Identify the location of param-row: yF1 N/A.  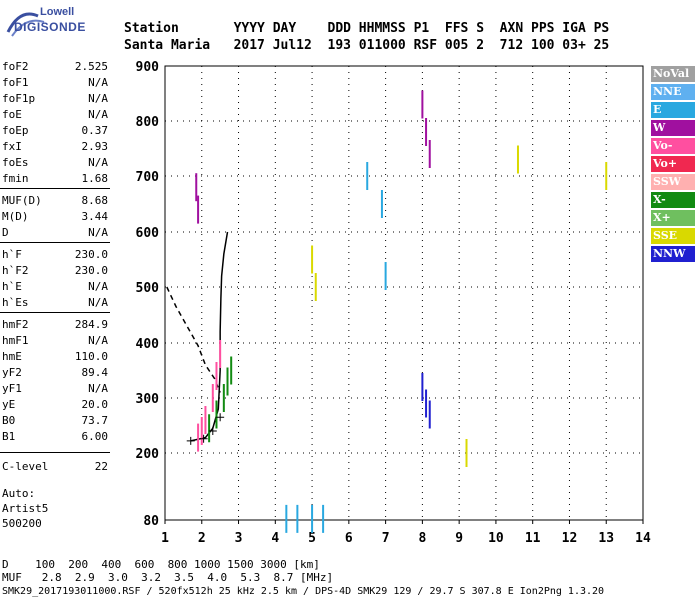
(55, 390).